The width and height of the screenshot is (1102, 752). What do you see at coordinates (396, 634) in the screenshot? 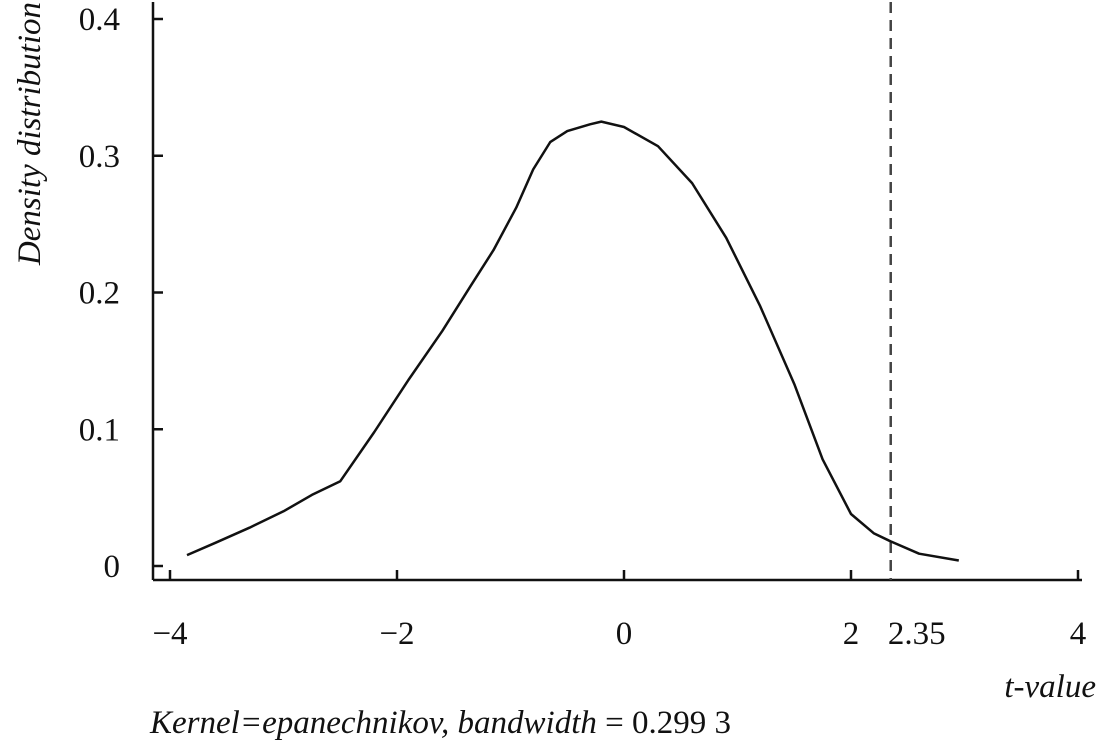
I see `x-tick-label-1: −2` at bounding box center [396, 634].